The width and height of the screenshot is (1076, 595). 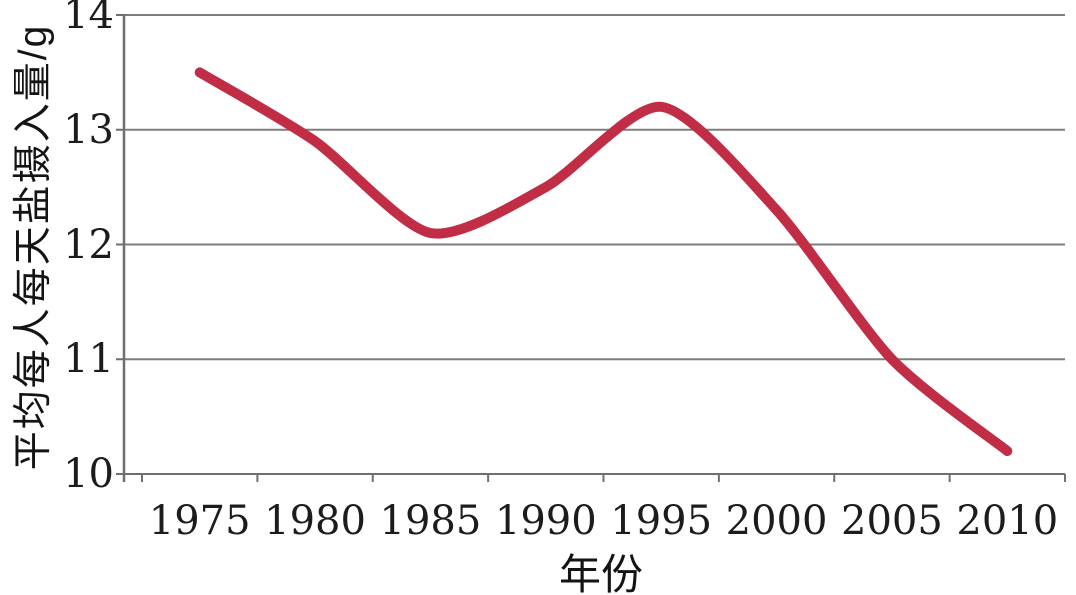 What do you see at coordinates (601, 573) in the screenshot?
I see `x-axis-title: 年份` at bounding box center [601, 573].